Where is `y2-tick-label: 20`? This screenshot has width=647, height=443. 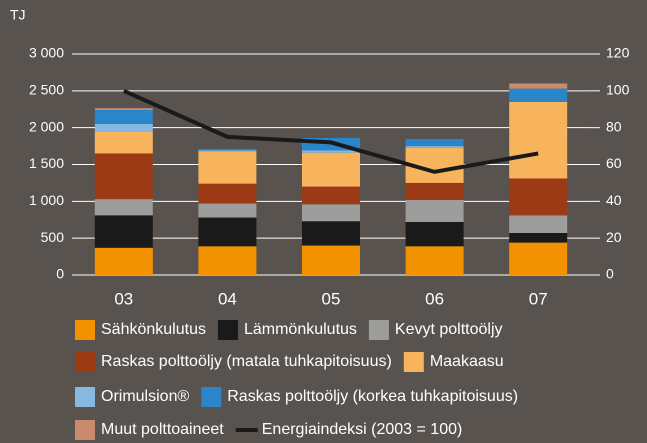
y2-tick-label: 20 is located at coordinates (614, 237).